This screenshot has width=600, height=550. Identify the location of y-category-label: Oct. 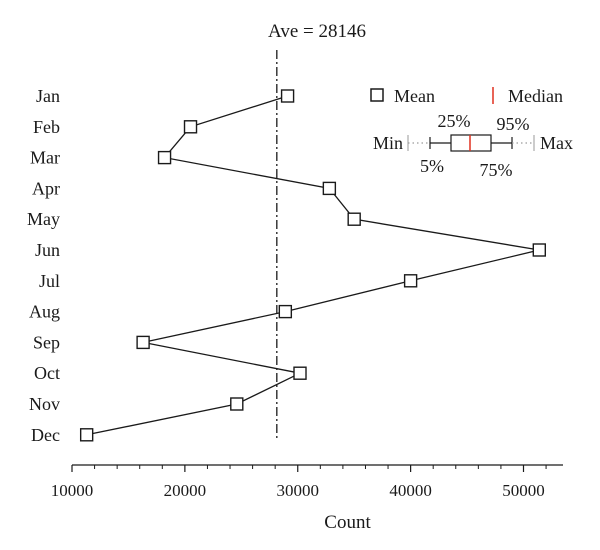
(47, 373).